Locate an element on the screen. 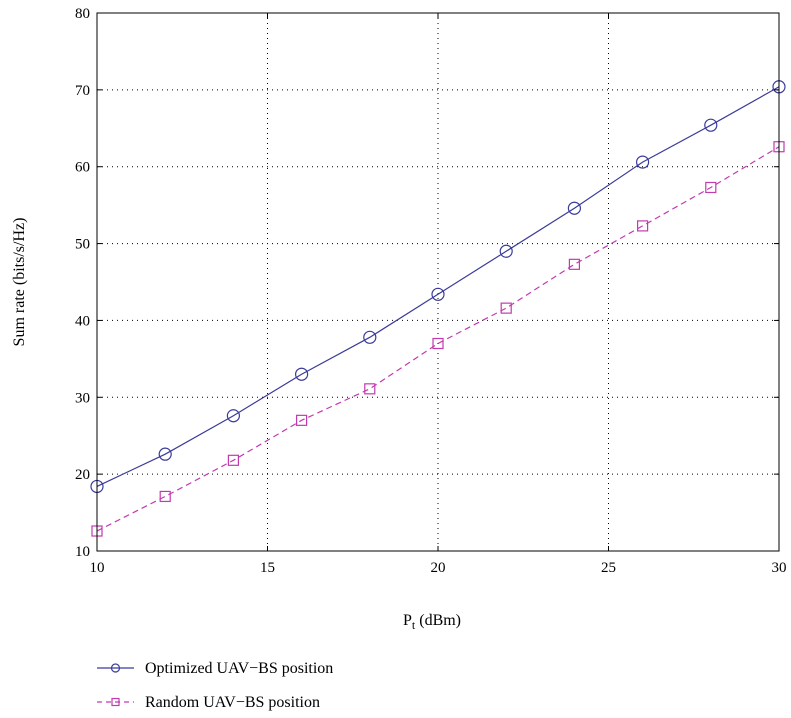 The image size is (791, 718). legend-marker-random is located at coordinates (115, 702).